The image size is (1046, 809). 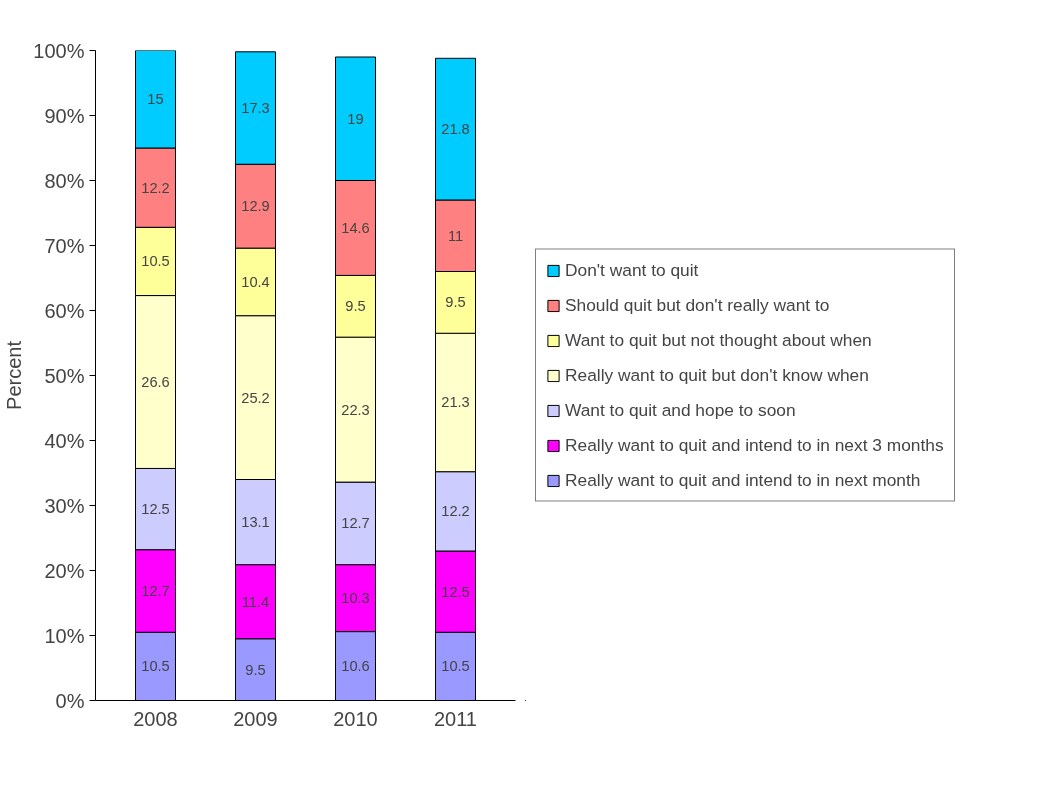 I want to click on y-tick-label: 60%, so click(x=64, y=310).